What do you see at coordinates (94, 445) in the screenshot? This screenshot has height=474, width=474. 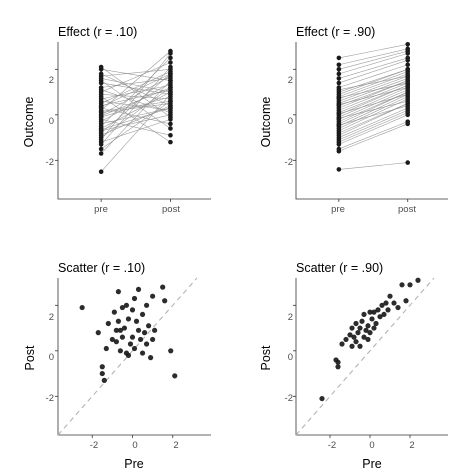 I see `x-tick-label: -2` at bounding box center [94, 445].